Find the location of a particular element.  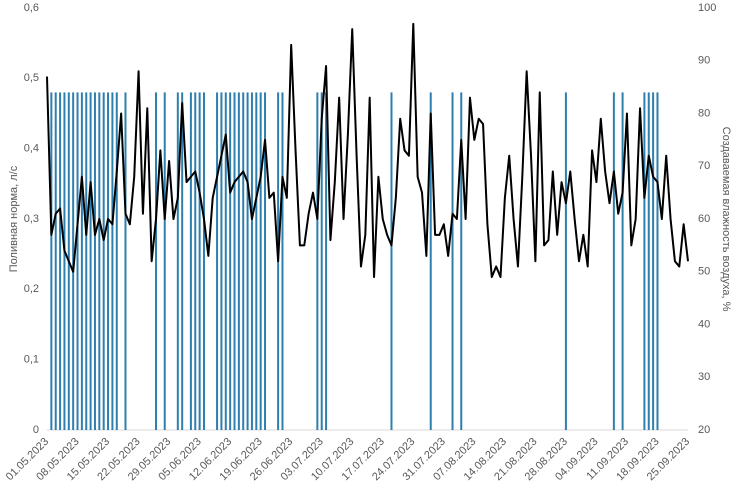

y2-tick-label: 30 is located at coordinates (704, 377).